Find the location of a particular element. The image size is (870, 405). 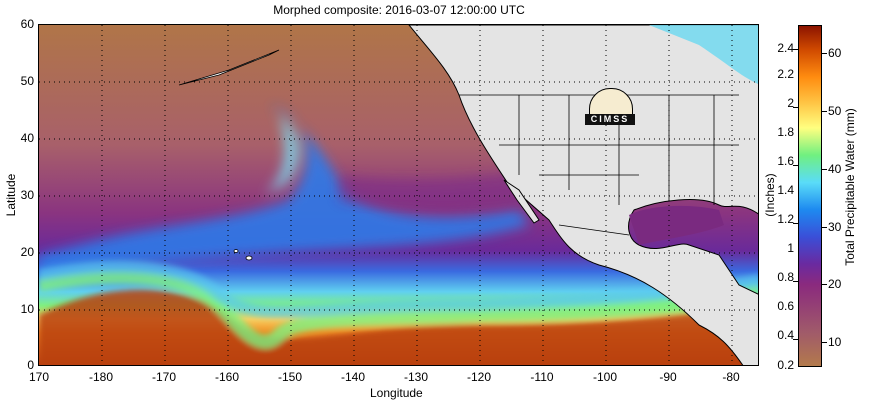

colorbar is located at coordinates (810, 196).